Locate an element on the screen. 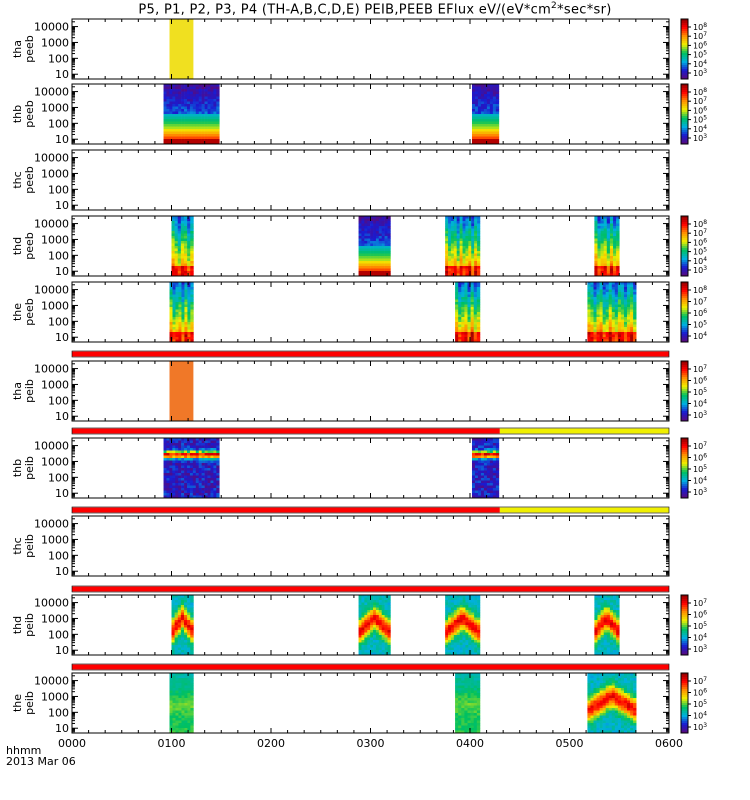 This screenshot has width=750, height=800. time-axis-label: hhmm 2013 Mar 06 is located at coordinates (41, 756).